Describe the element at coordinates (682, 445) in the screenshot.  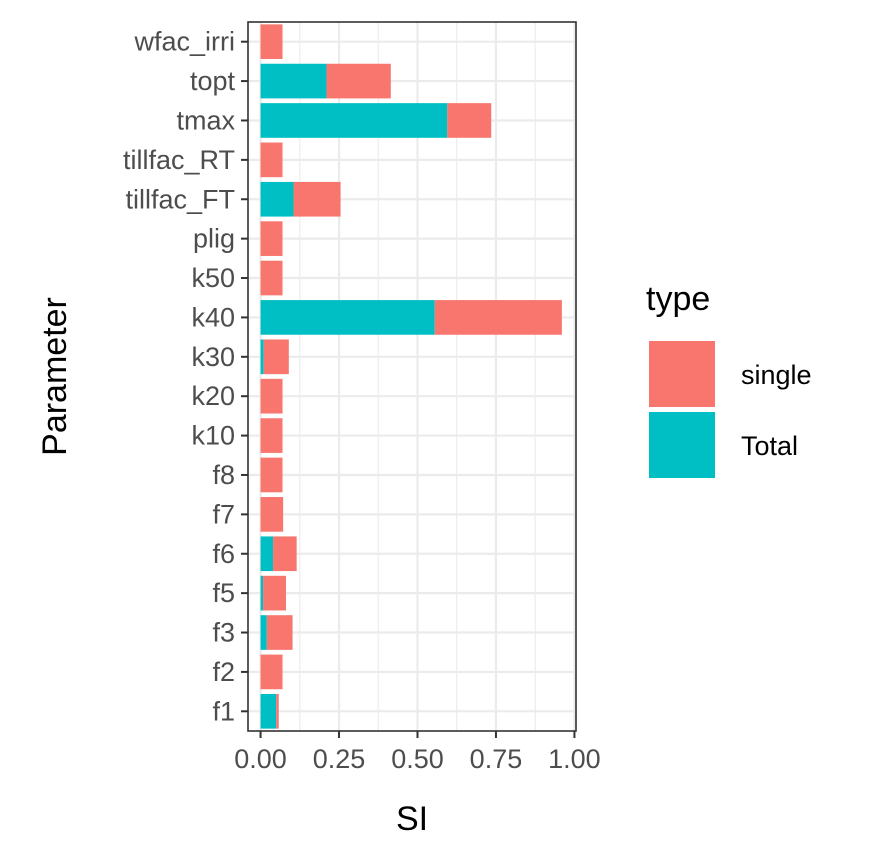
I see `legend-swatch-total` at that location.